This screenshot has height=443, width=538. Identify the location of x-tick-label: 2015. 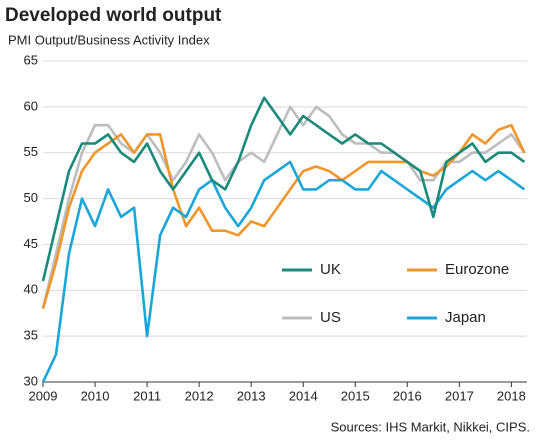
(355, 395).